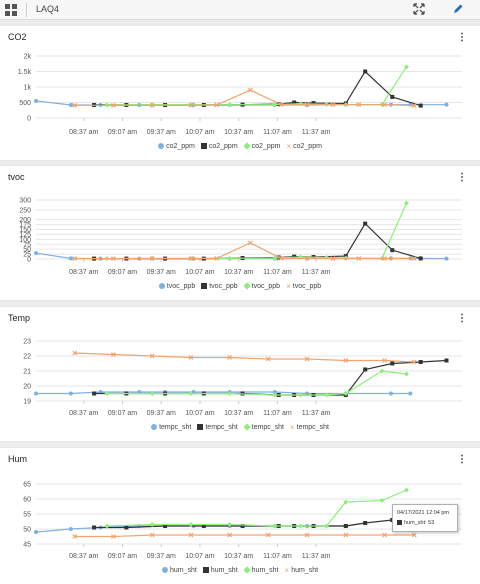 The width and height of the screenshot is (480, 584). I want to click on tvoc-panel-menu-icon, so click(462, 177).